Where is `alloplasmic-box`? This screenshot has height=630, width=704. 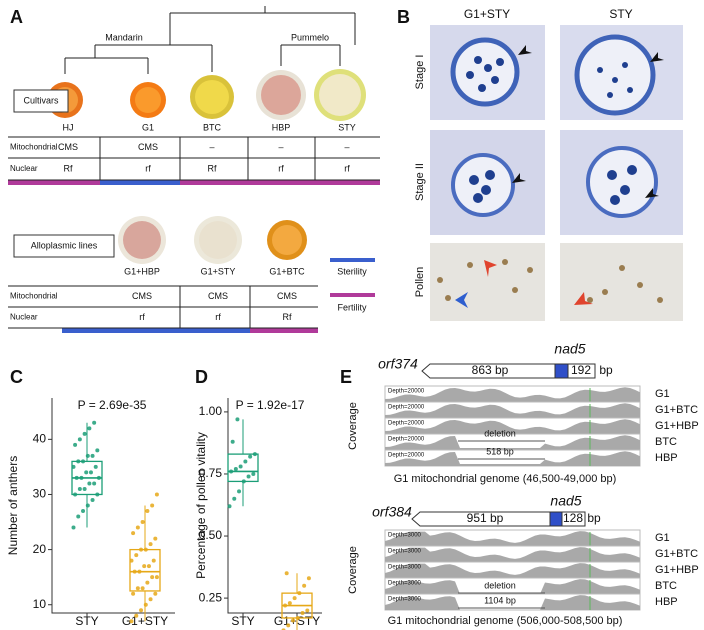 alloplasmic-box is located at coordinates (64, 246).